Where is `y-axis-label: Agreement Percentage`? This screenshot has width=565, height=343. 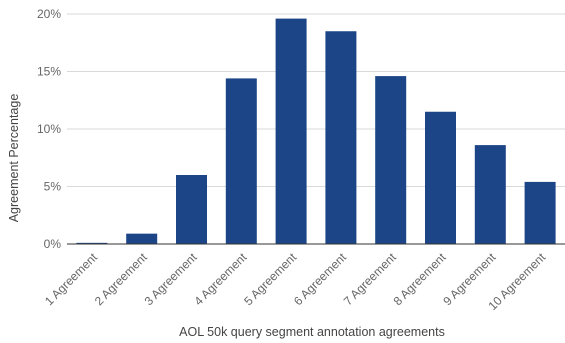 y-axis-label: Agreement Percentage is located at coordinates (14, 158).